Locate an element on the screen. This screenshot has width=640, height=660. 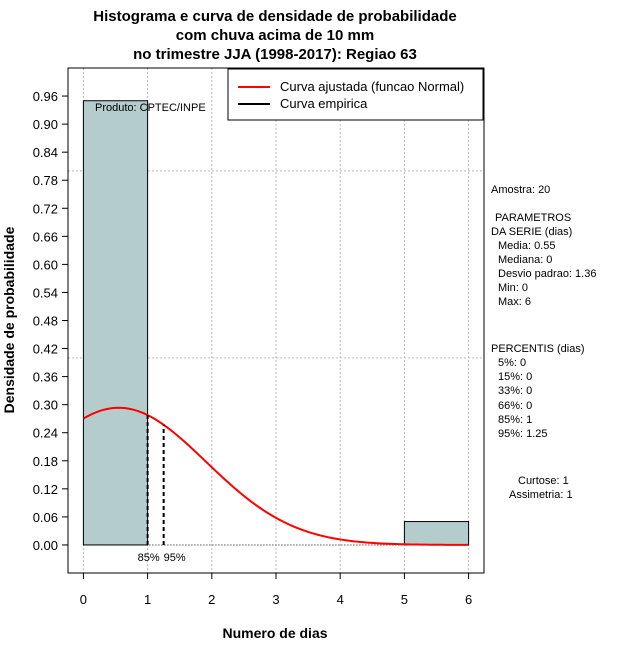
x-tick-label: 1 is located at coordinates (147, 599).